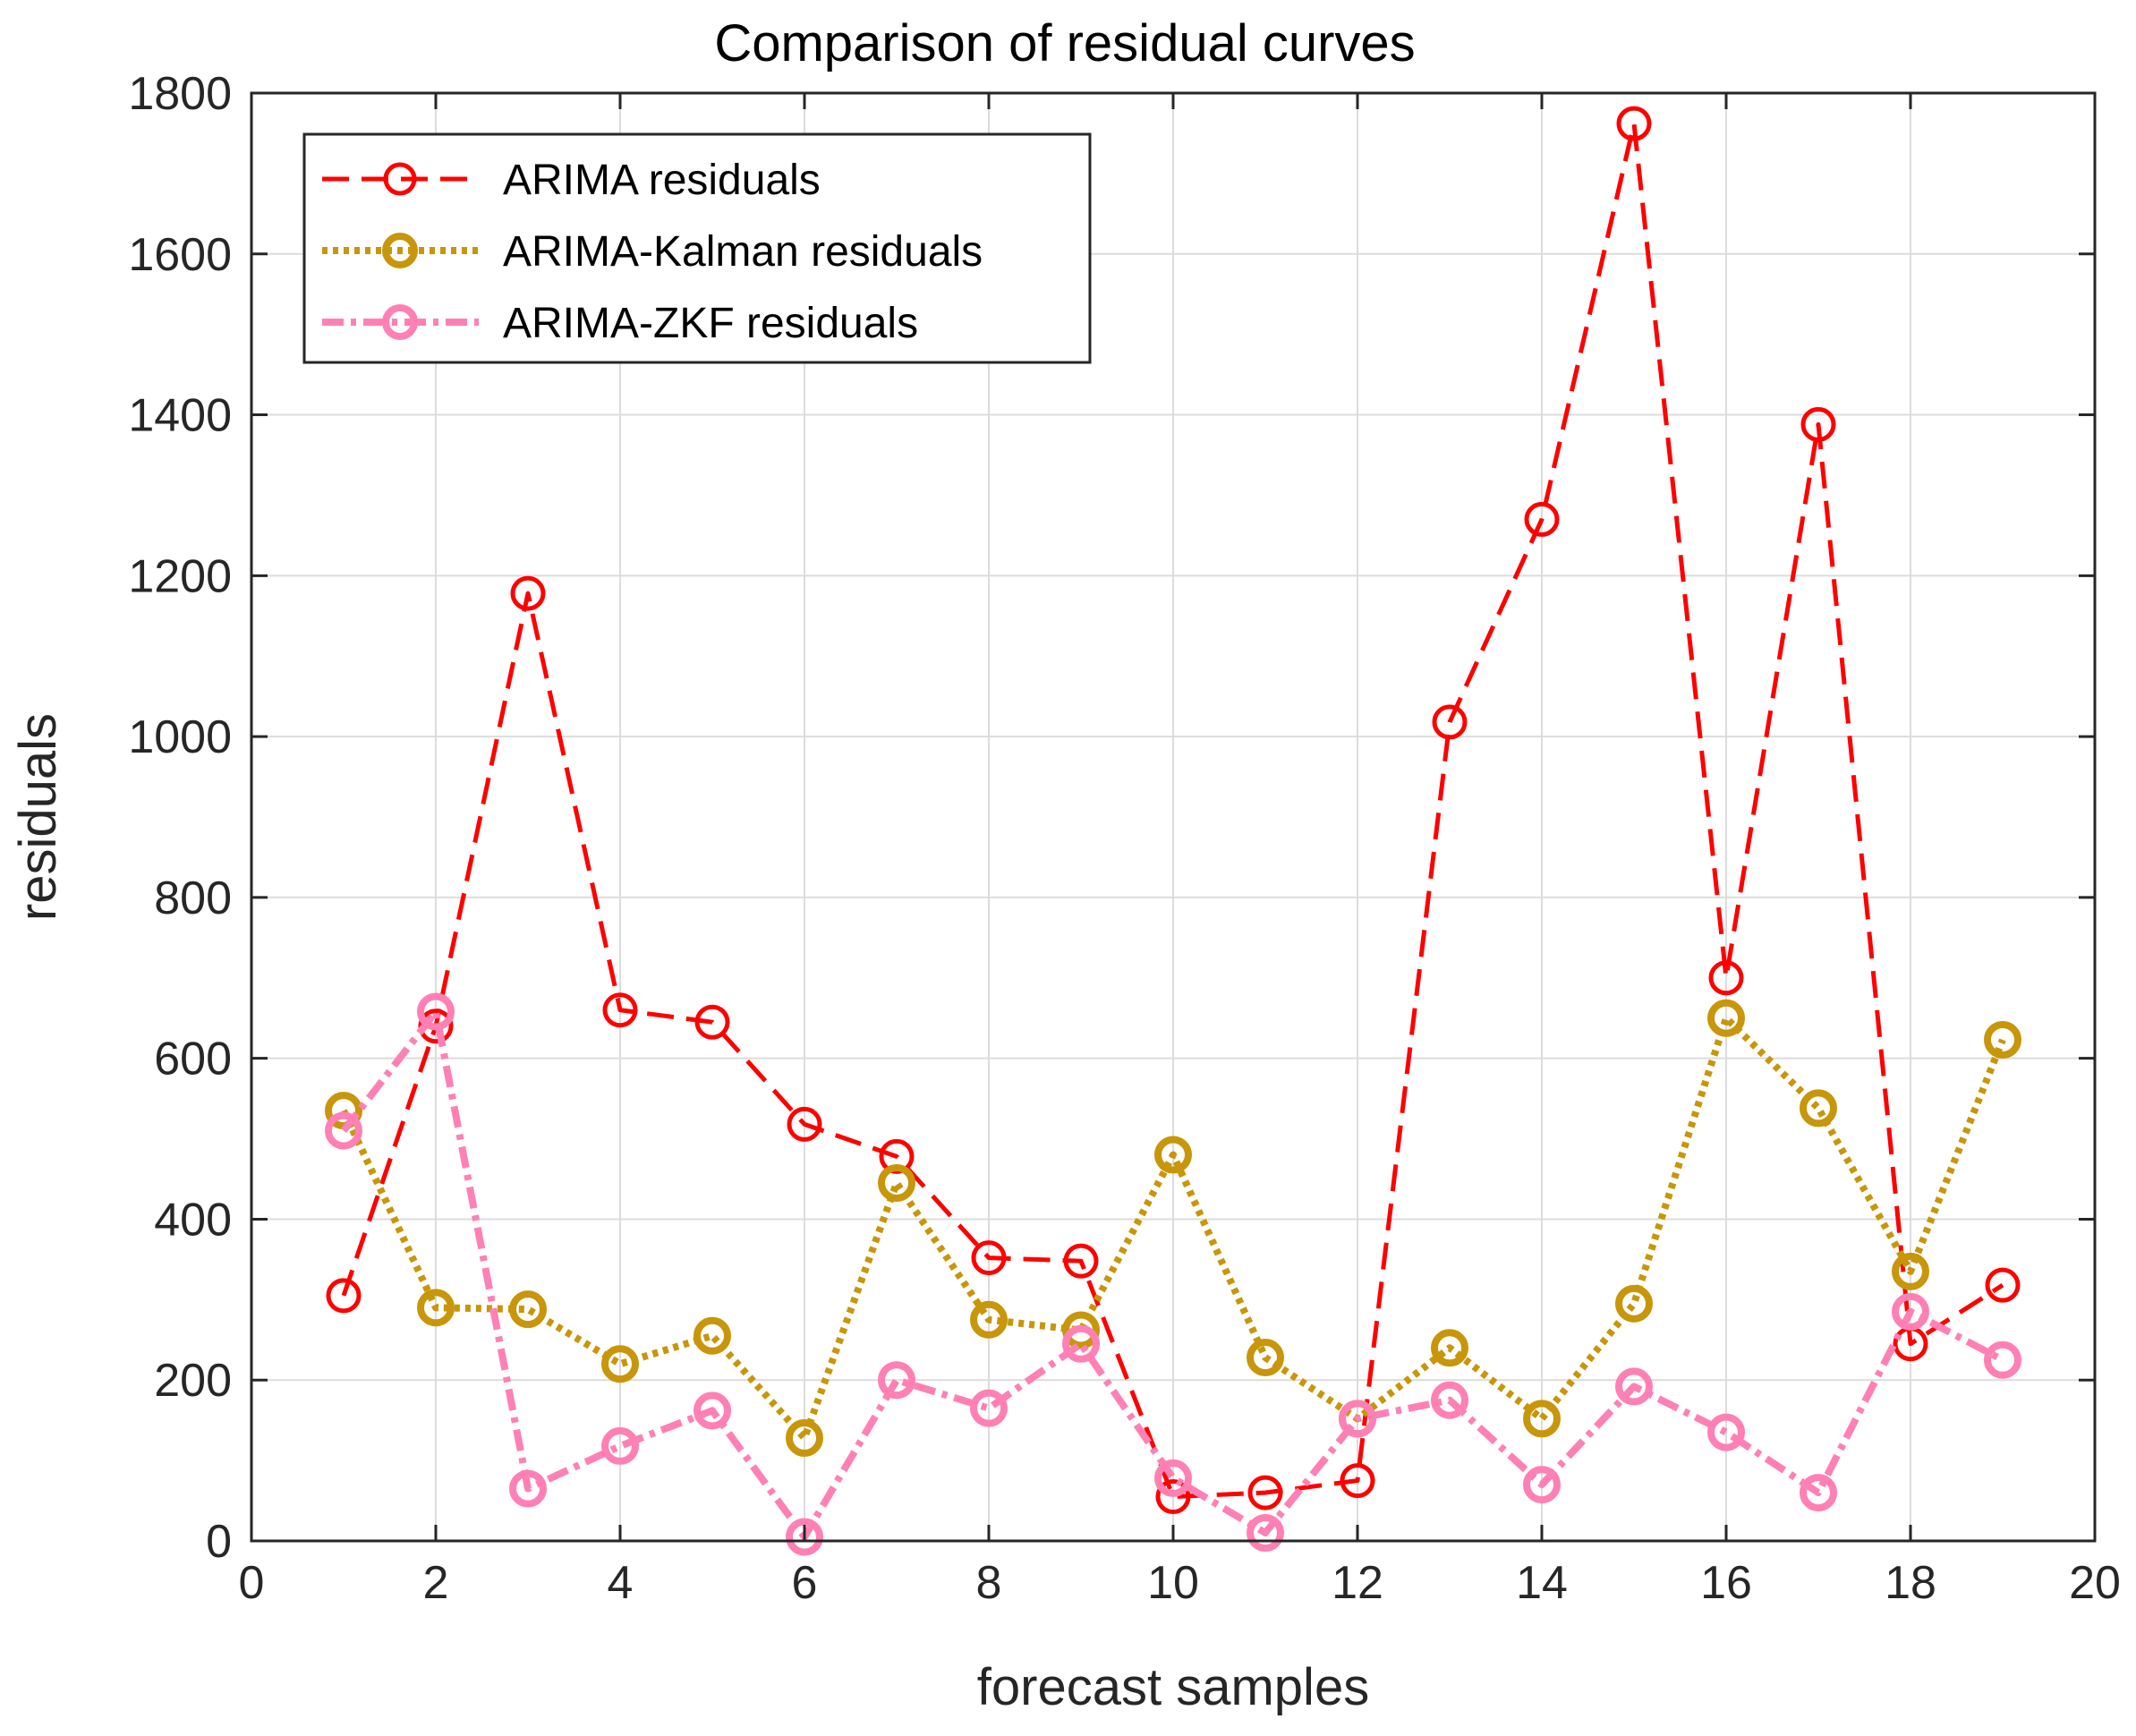 Image resolution: width=2136 pixels, height=1736 pixels. What do you see at coordinates (219, 1542) in the screenshot?
I see `y-tick-label: 0` at bounding box center [219, 1542].